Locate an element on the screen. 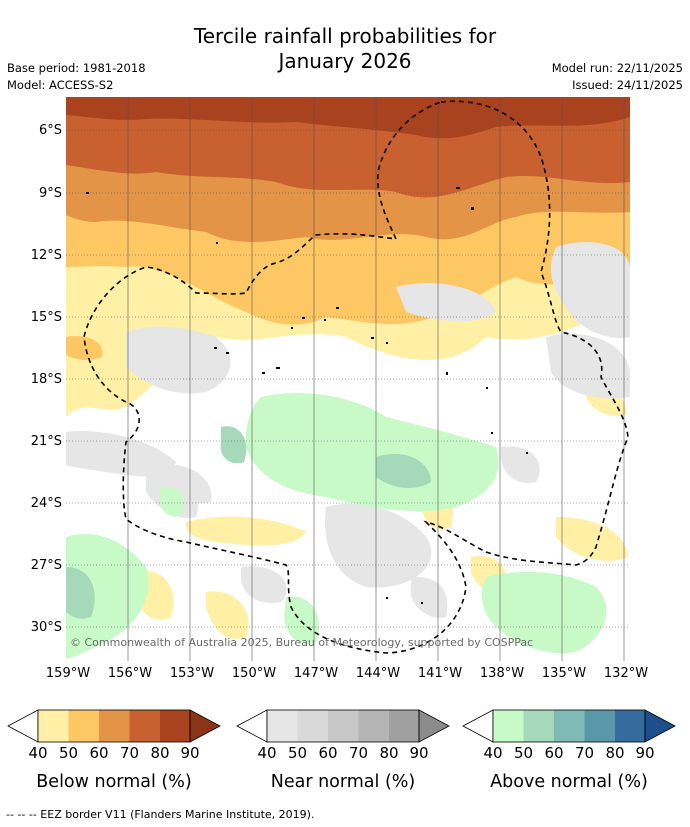  colorbar-above-tick: 60 is located at coordinates (554, 753).